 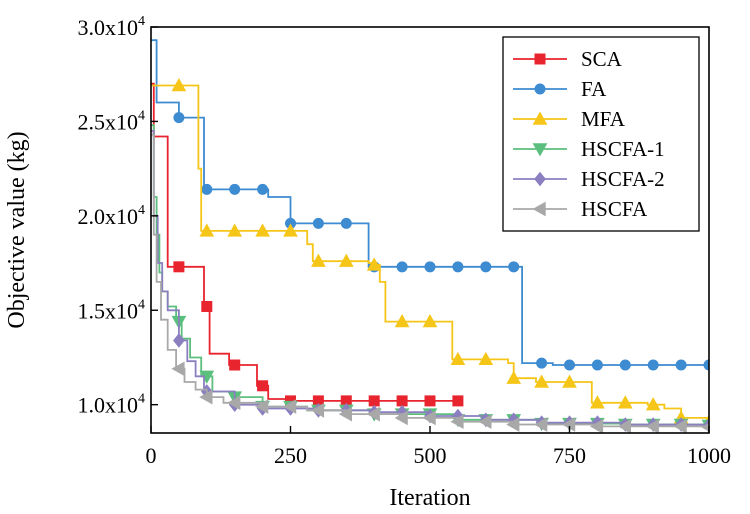 I want to click on x-tick-label: 1000, so click(x=709, y=455).